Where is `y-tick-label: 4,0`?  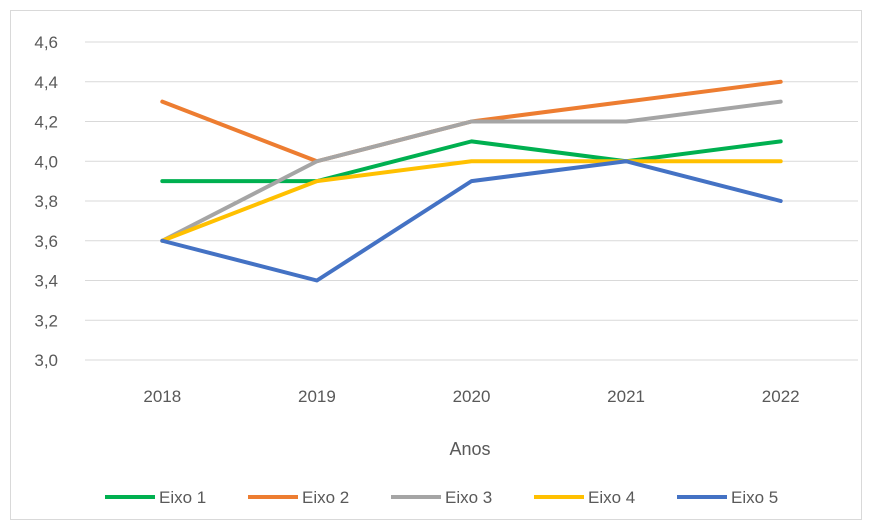
y-tick-label: 4,0 is located at coordinates (46, 161).